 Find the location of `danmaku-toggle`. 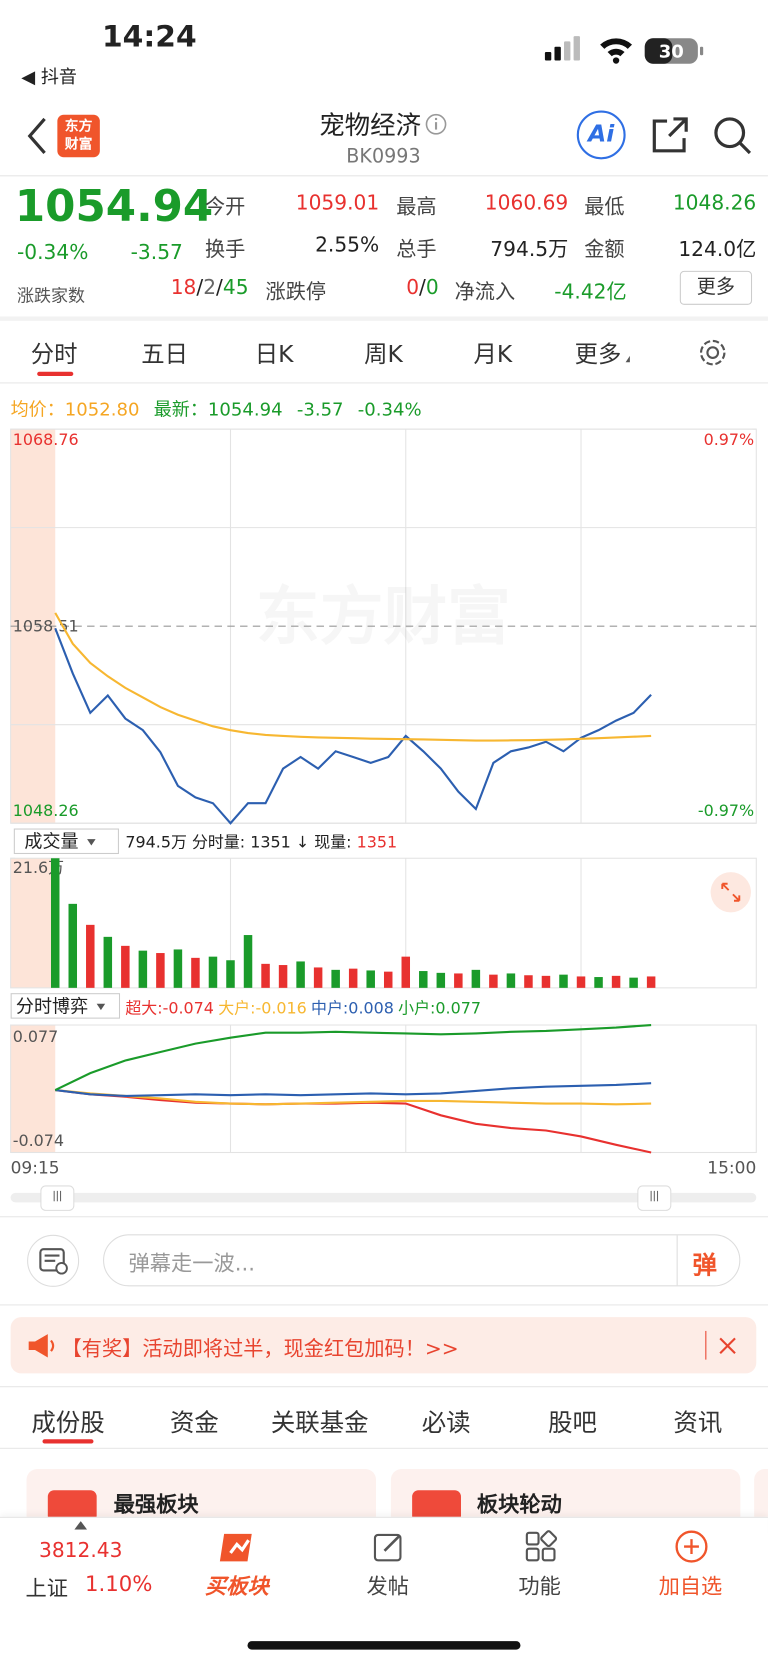

danmaku-toggle is located at coordinates (53, 1260).